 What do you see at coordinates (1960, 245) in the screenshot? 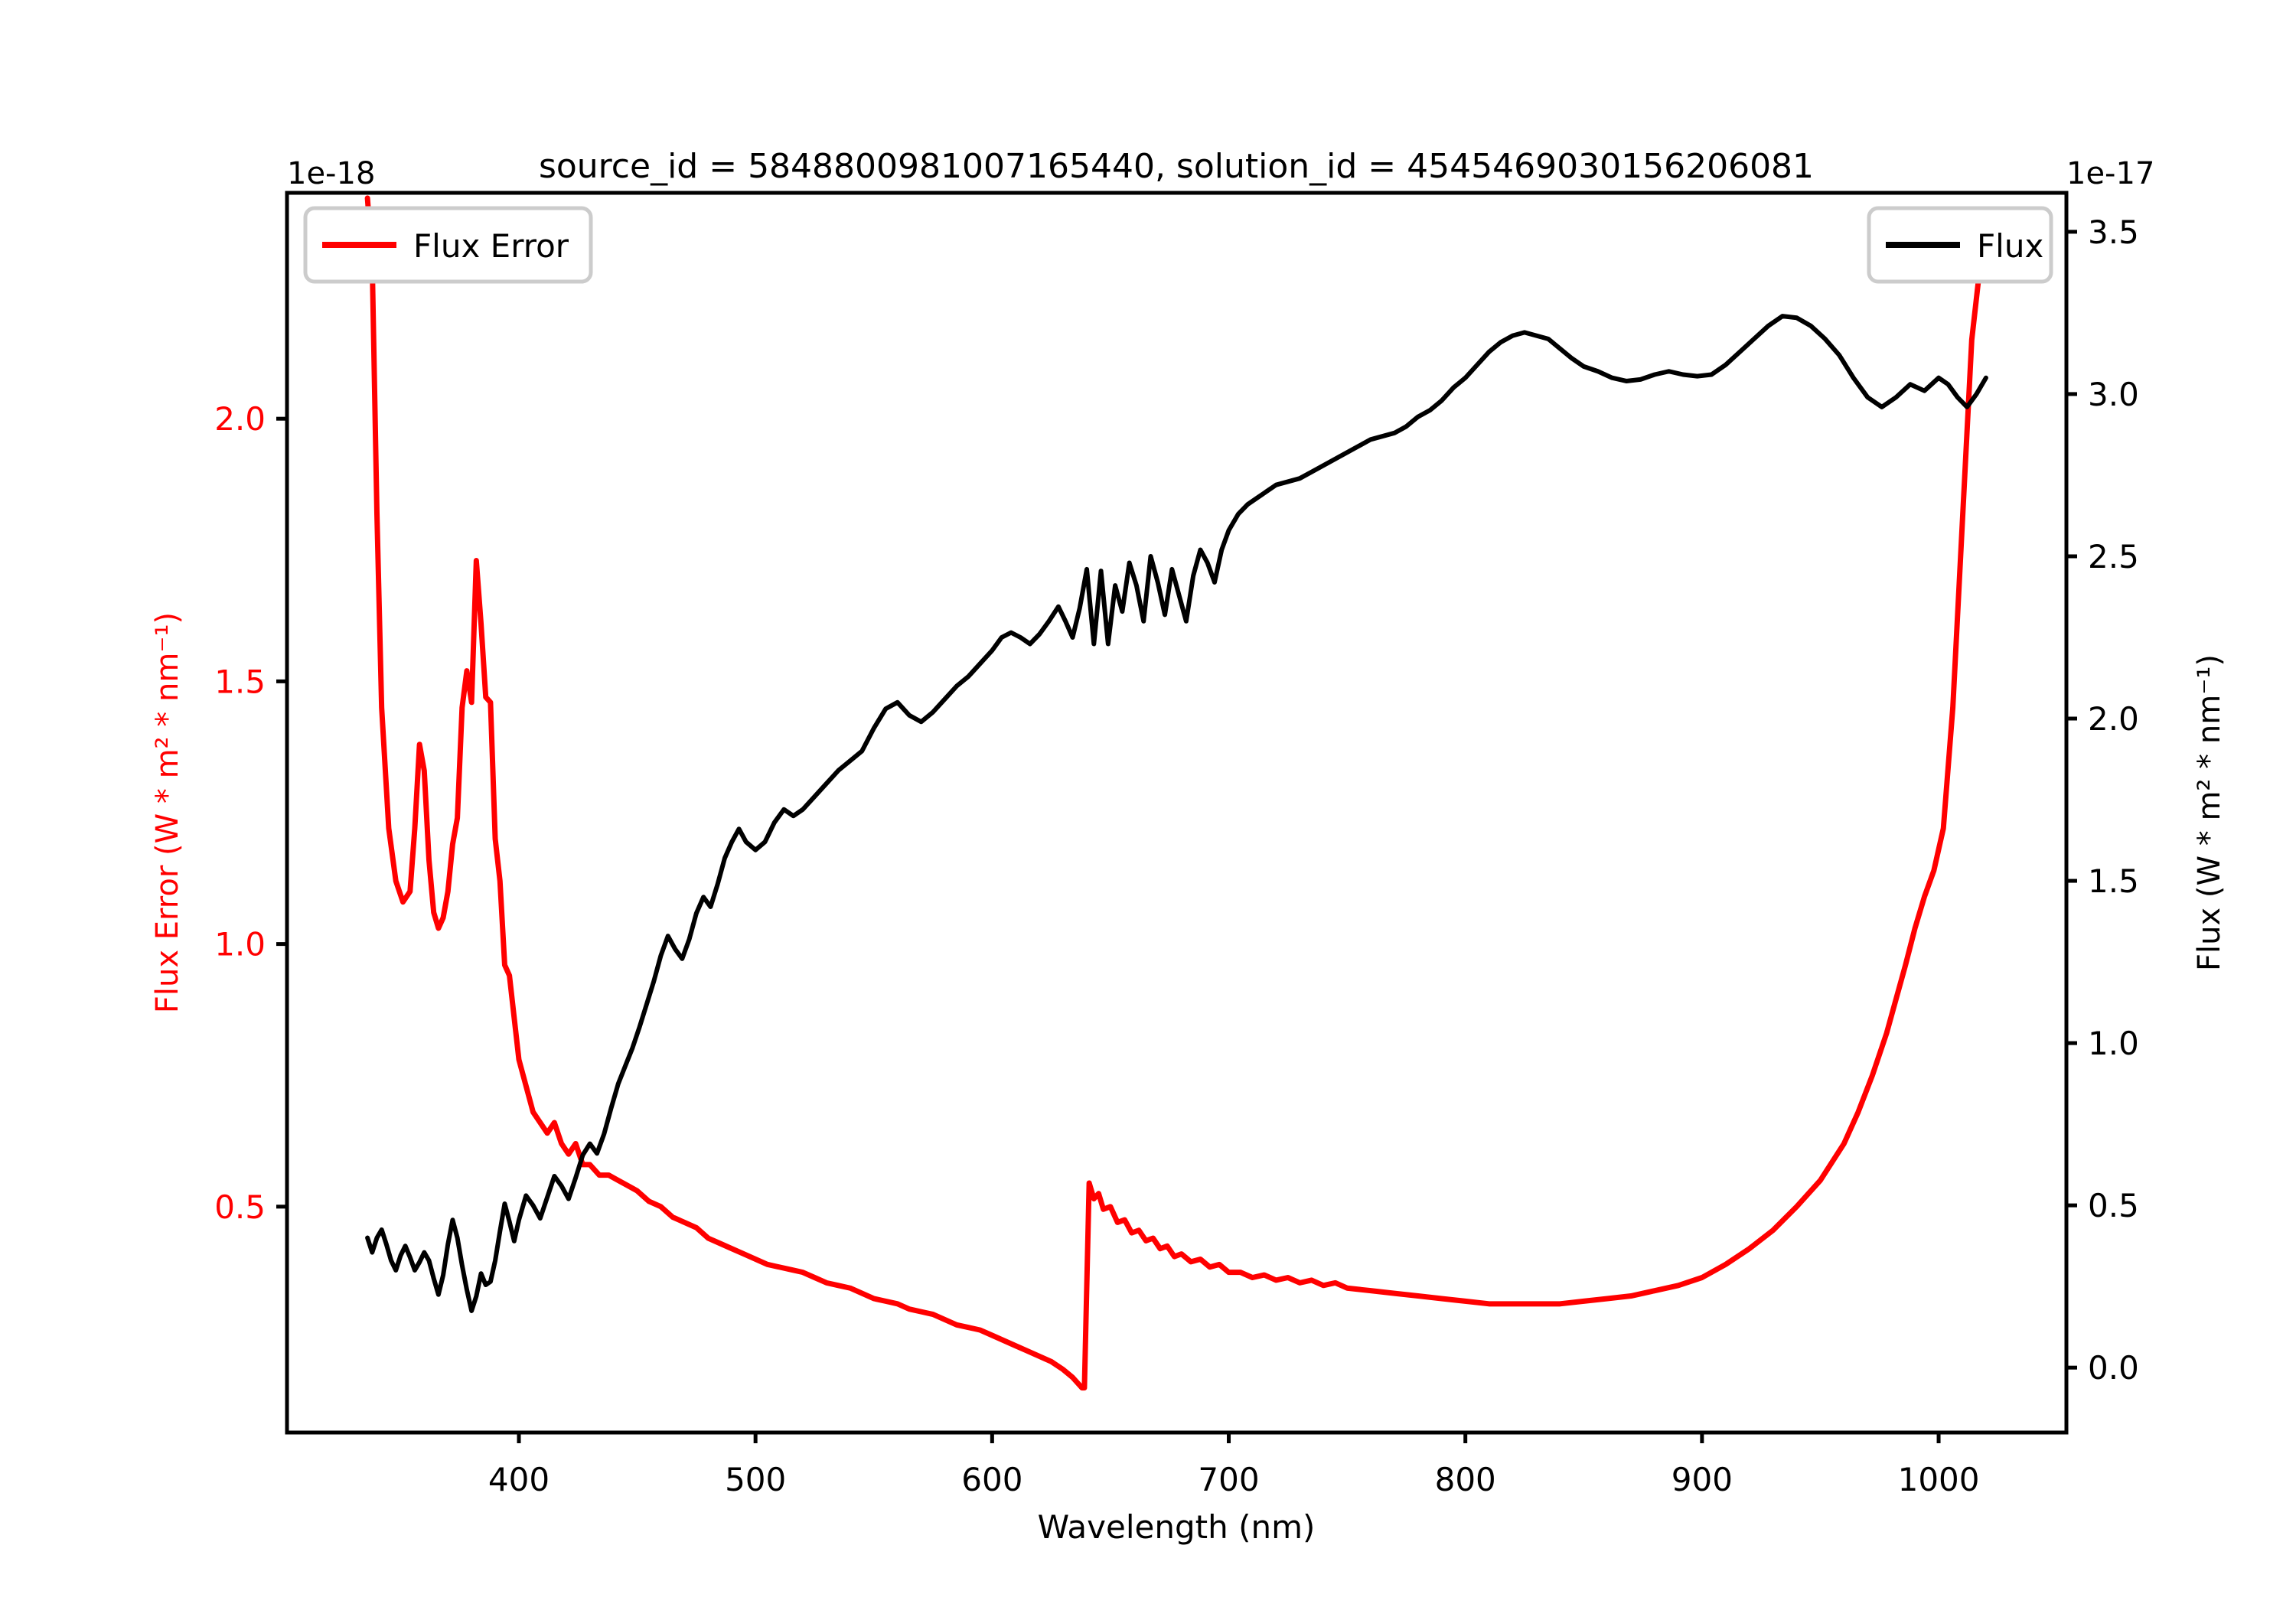
I see `legend-flux: Flux` at bounding box center [1960, 245].